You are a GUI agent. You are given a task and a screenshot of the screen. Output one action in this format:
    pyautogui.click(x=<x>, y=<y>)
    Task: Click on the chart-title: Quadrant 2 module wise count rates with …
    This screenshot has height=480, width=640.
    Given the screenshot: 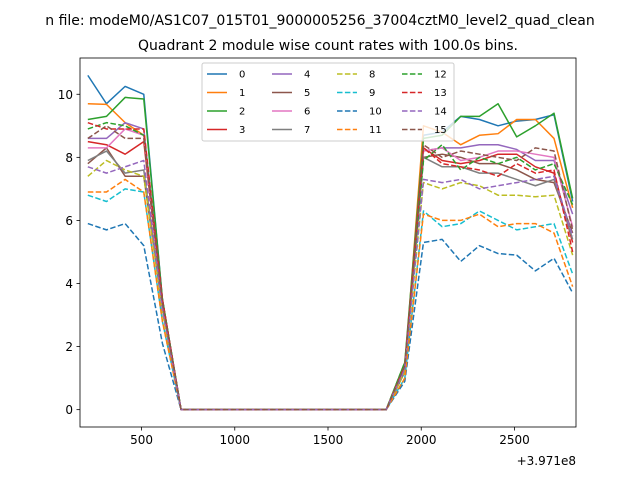 What is the action you would take?
    pyautogui.click(x=328, y=46)
    